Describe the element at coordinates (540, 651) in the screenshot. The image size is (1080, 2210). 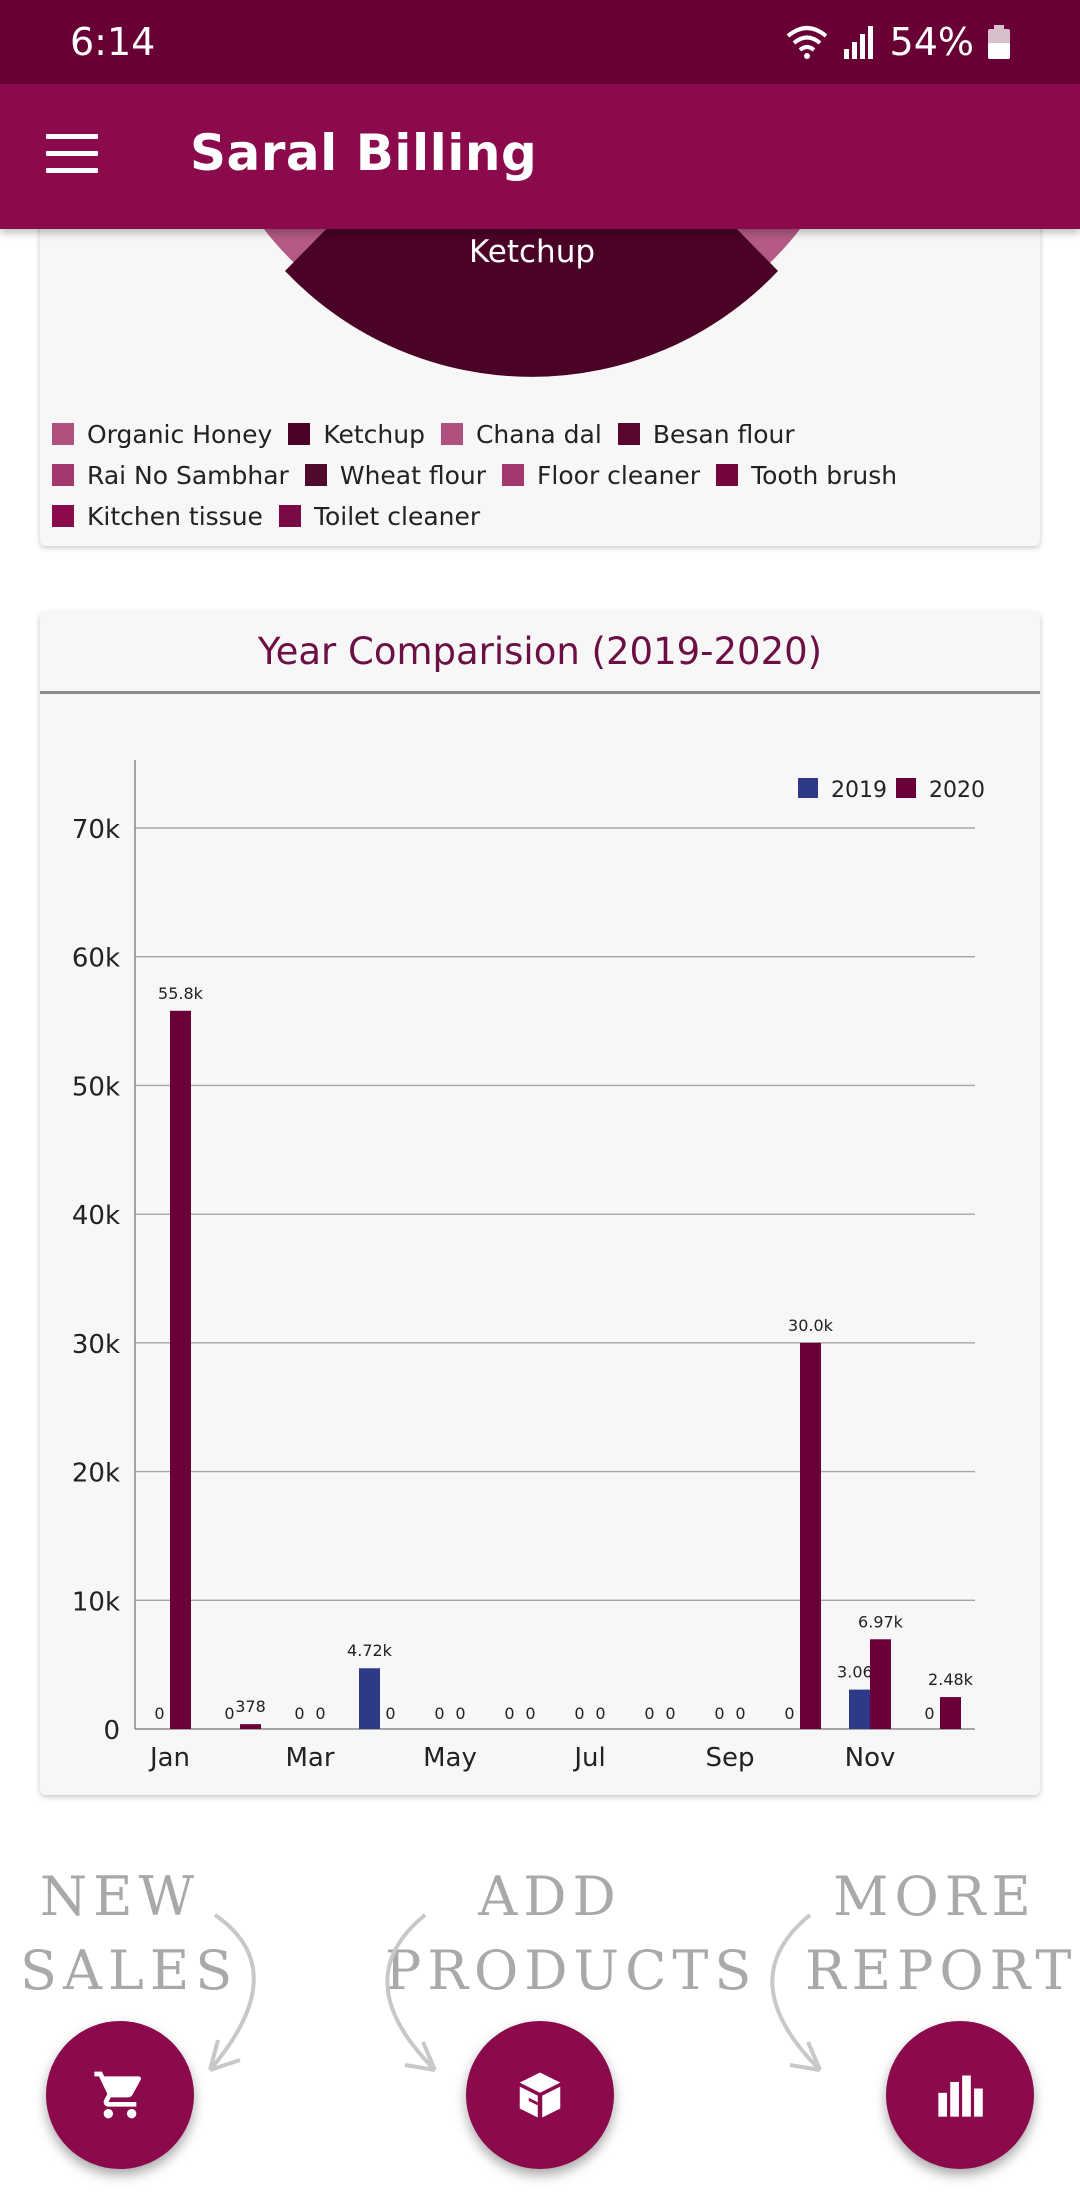
I see `chart-title: Year Comparision (2019-2020)` at that location.